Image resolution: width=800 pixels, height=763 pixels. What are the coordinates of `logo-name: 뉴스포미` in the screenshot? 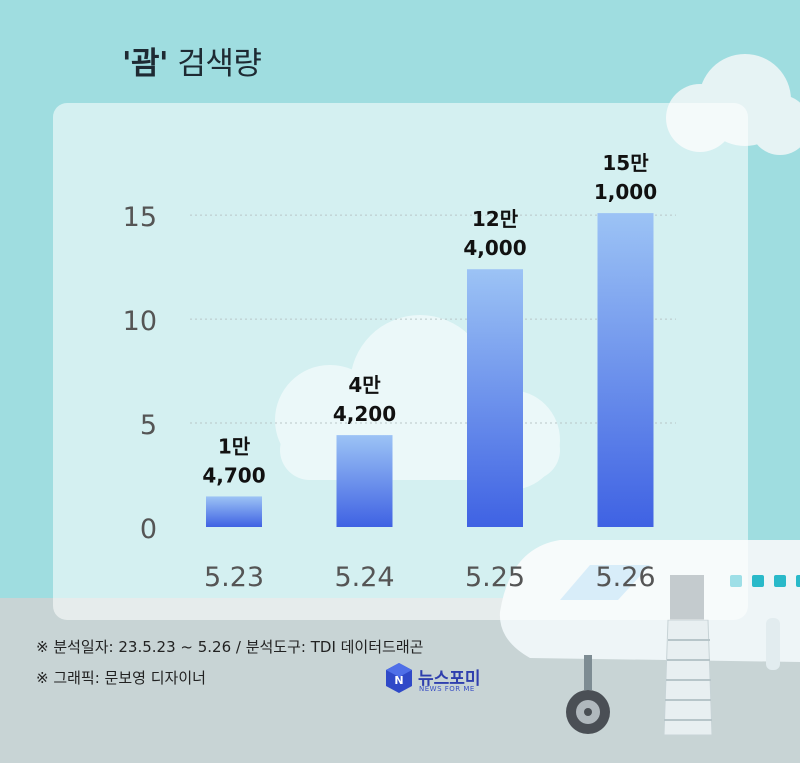 It's located at (449, 679).